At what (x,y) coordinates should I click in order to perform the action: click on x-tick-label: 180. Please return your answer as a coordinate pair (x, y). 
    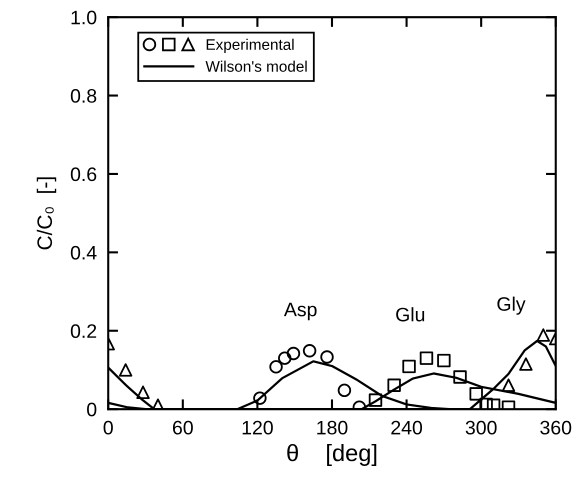
    Looking at the image, I should click on (332, 427).